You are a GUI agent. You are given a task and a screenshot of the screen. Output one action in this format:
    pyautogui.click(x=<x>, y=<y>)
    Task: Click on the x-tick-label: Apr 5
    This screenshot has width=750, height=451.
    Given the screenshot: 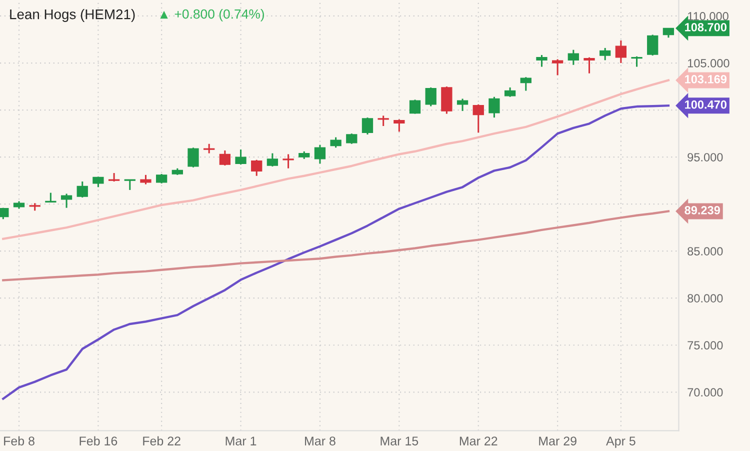 What is the action you would take?
    pyautogui.click(x=621, y=442)
    